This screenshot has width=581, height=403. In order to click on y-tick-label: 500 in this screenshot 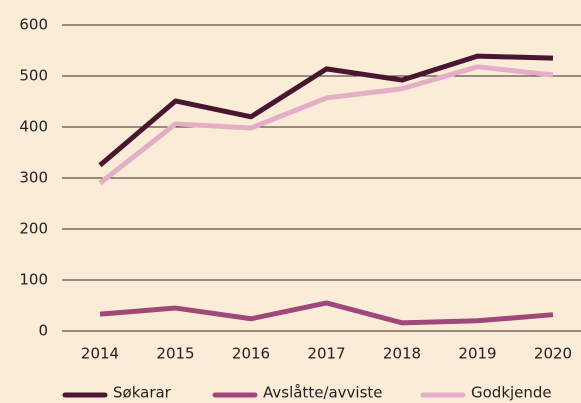, I will do `click(33, 76)`.